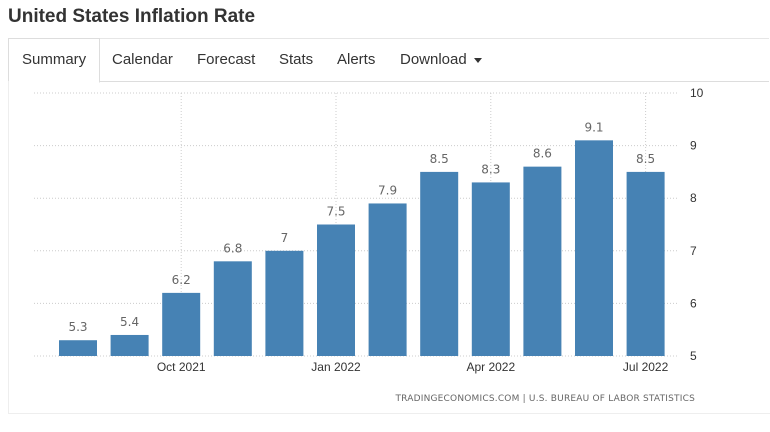  Describe the element at coordinates (693, 198) in the screenshot. I see `y-tick-label: 8` at that location.